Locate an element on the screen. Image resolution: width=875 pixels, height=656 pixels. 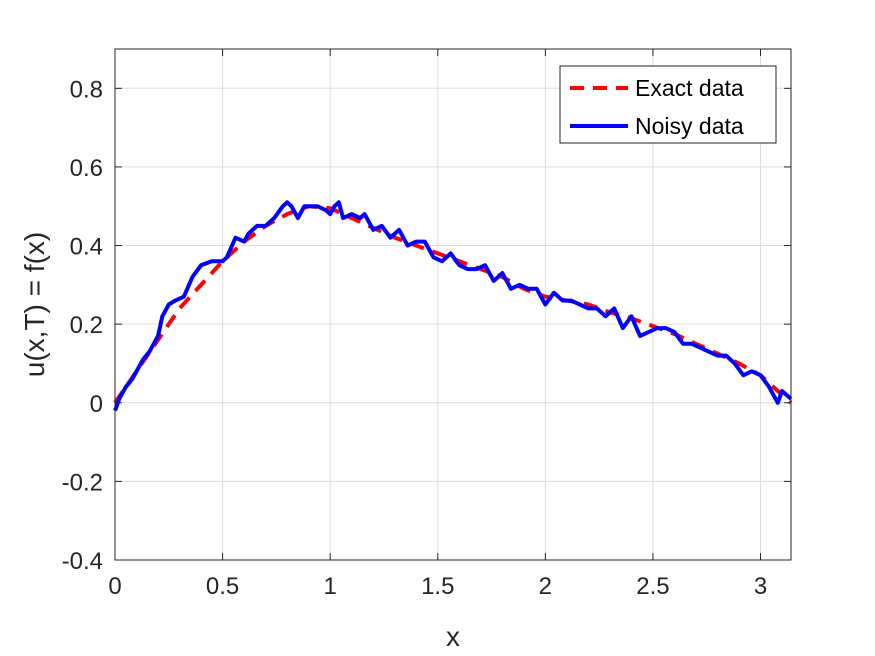
y-tick-label: 0 is located at coordinates (96, 404).